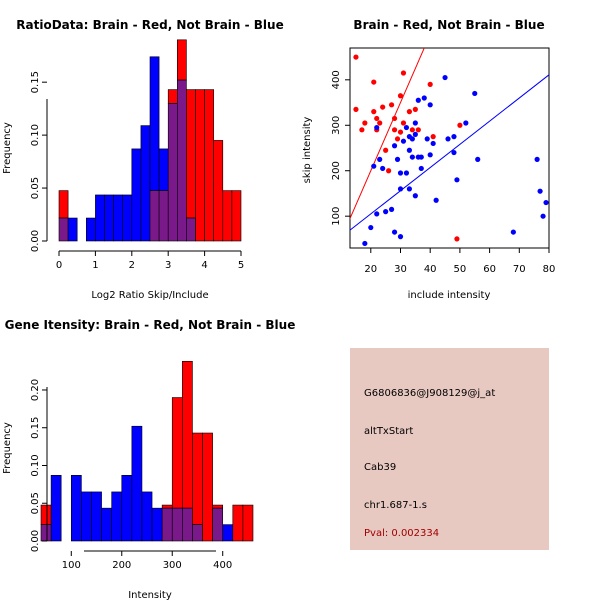 The height and width of the screenshot is (600, 600). I want to click on scatter-y-tick-label-2: 300, so click(336, 125).